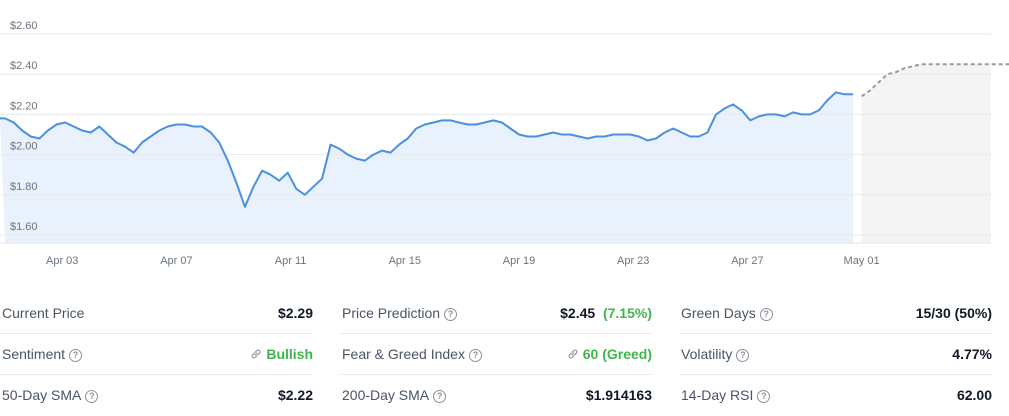 This screenshot has height=416, width=1009. I want to click on rsi-label: 14-Day RSI?, so click(726, 395).